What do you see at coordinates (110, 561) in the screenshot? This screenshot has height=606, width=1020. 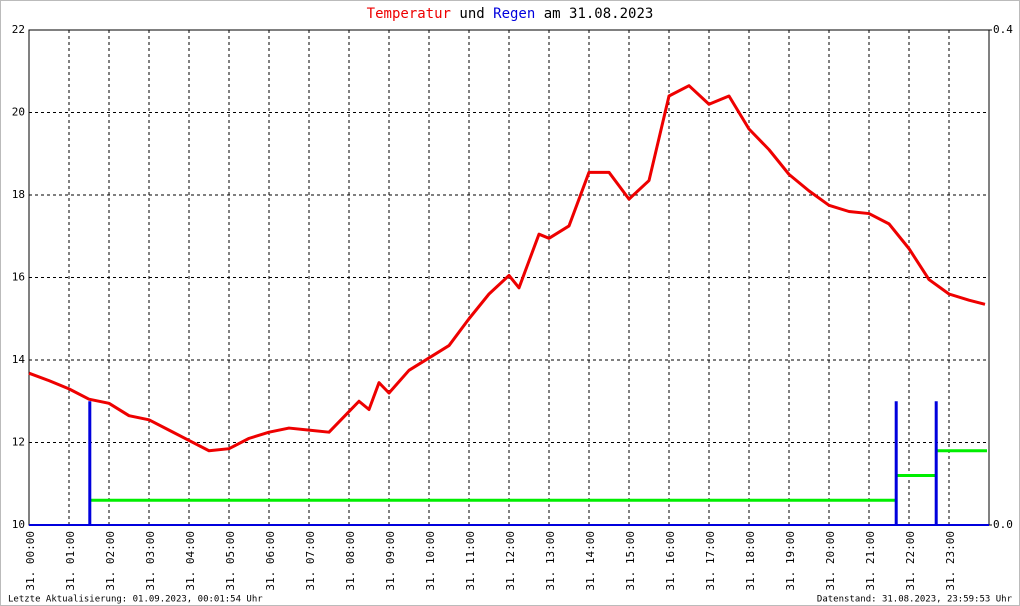 I see `x-tick-label: 31. 02:00` at bounding box center [110, 561].